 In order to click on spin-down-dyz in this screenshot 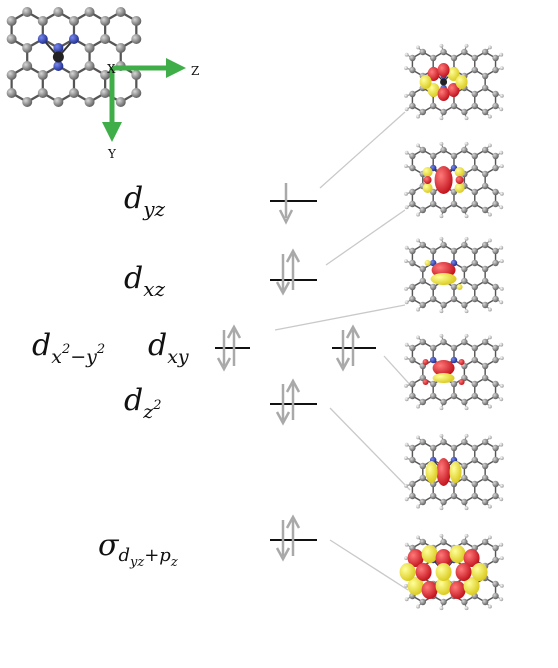, I will do `click(286, 204)`.